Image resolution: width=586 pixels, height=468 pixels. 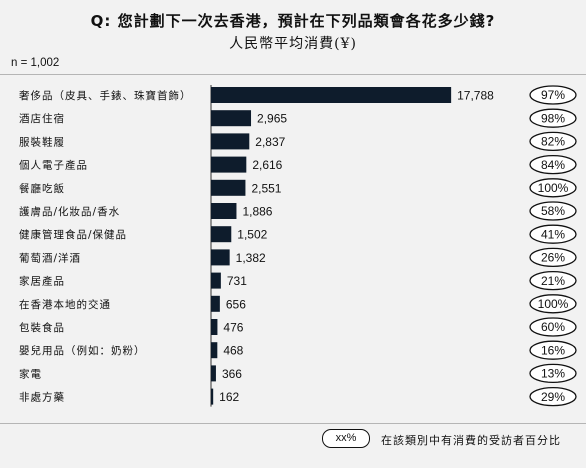 What do you see at coordinates (233, 328) in the screenshot?
I see `value-label: 476` at bounding box center [233, 328].